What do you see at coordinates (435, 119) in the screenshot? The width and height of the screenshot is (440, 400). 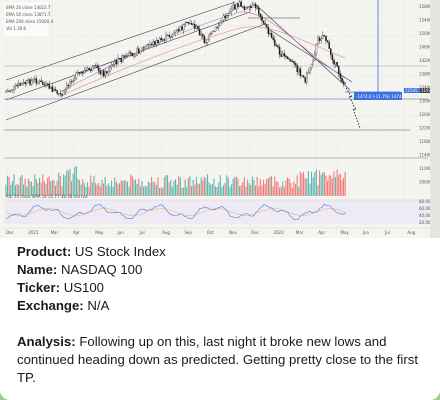 I see `chart-scrollbar` at bounding box center [435, 119].